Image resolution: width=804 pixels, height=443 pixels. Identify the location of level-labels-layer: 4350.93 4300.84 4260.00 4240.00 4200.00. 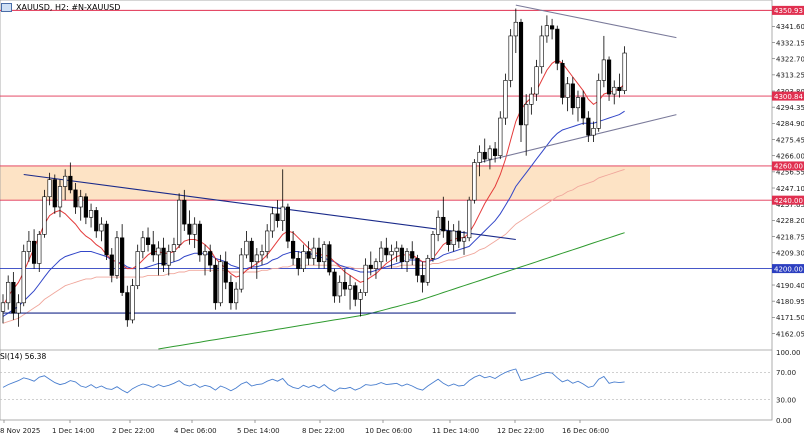
(788, 139).